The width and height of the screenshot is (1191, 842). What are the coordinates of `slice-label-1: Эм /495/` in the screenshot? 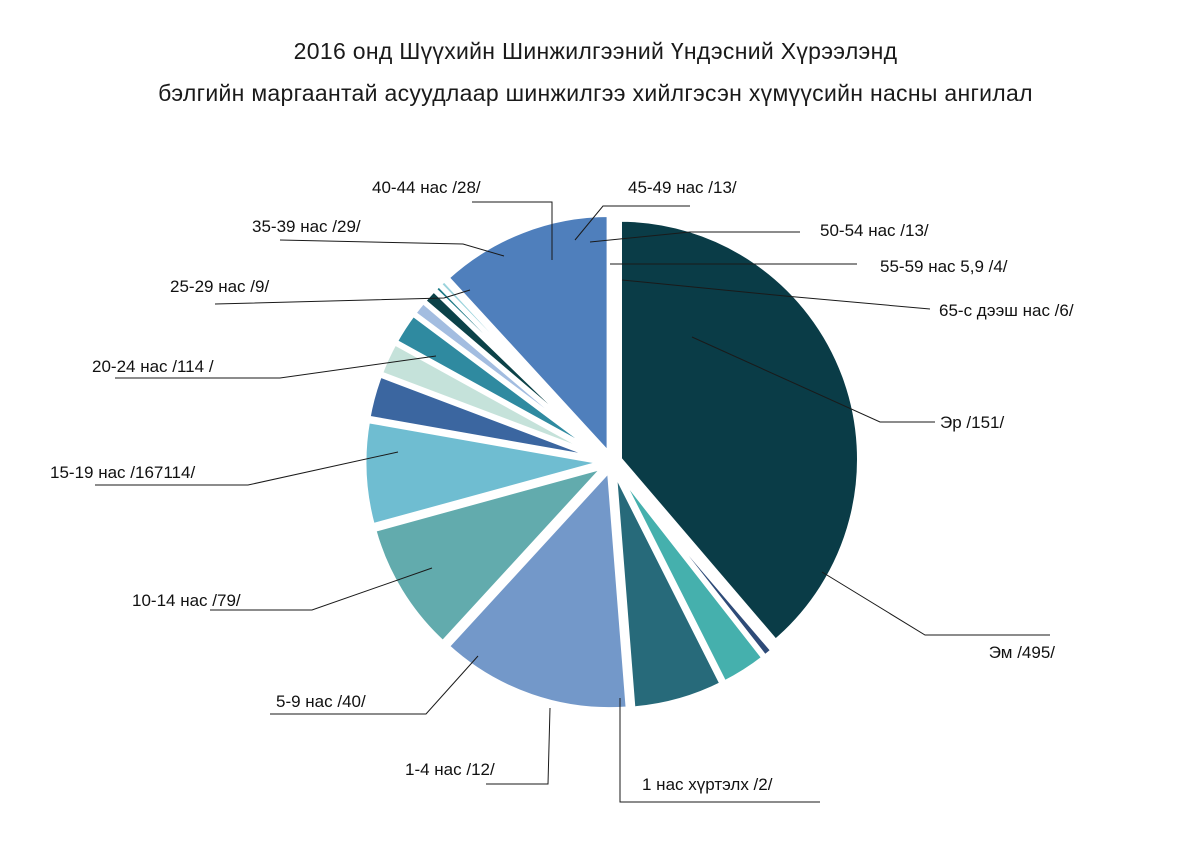 It's located at (1022, 652).